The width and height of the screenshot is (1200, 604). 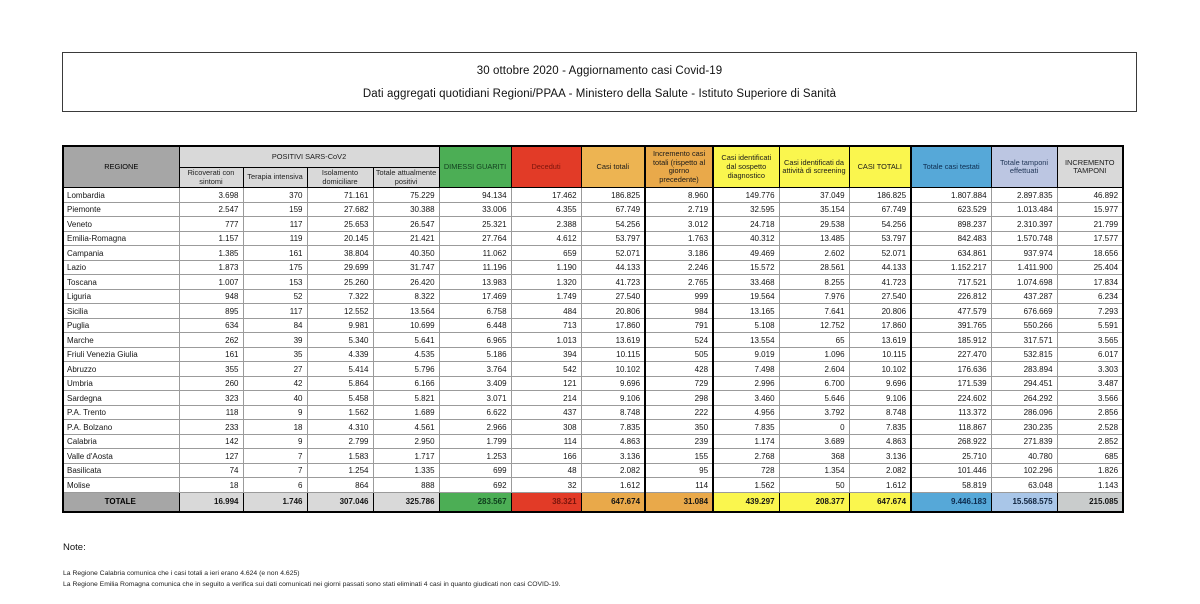 I want to click on cell-deceduti: 484, so click(x=546, y=311).